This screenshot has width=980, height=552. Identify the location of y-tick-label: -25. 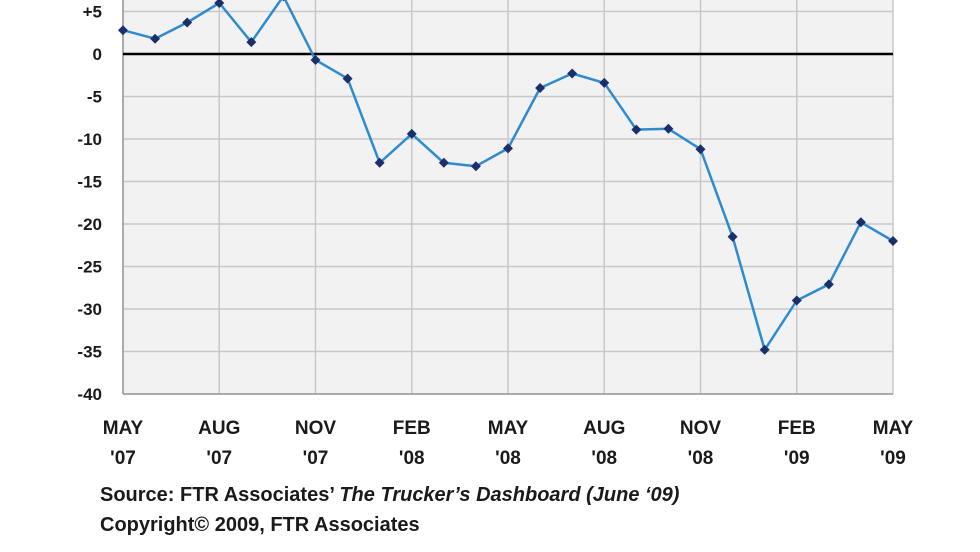
(89, 267).